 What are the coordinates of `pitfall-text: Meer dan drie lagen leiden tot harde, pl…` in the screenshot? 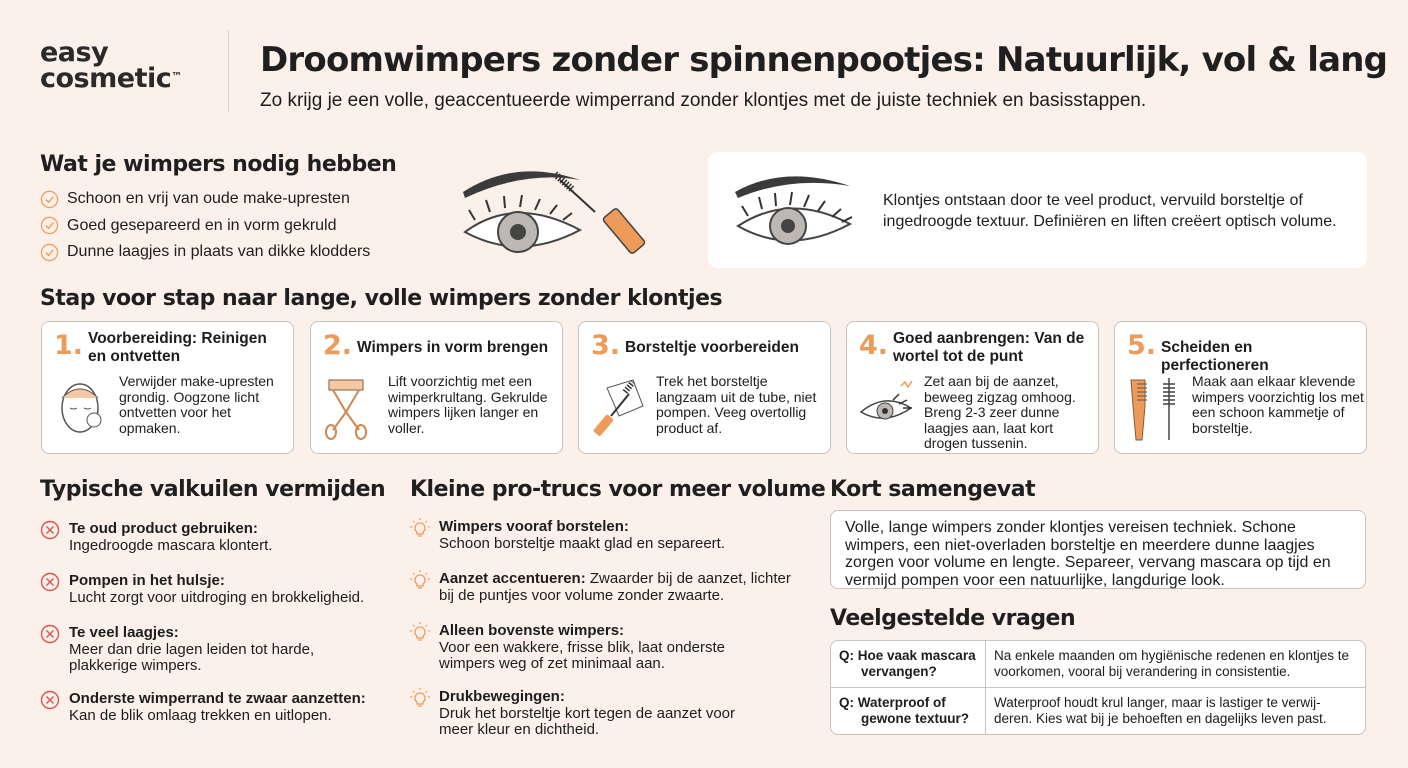 It's located at (192, 657).